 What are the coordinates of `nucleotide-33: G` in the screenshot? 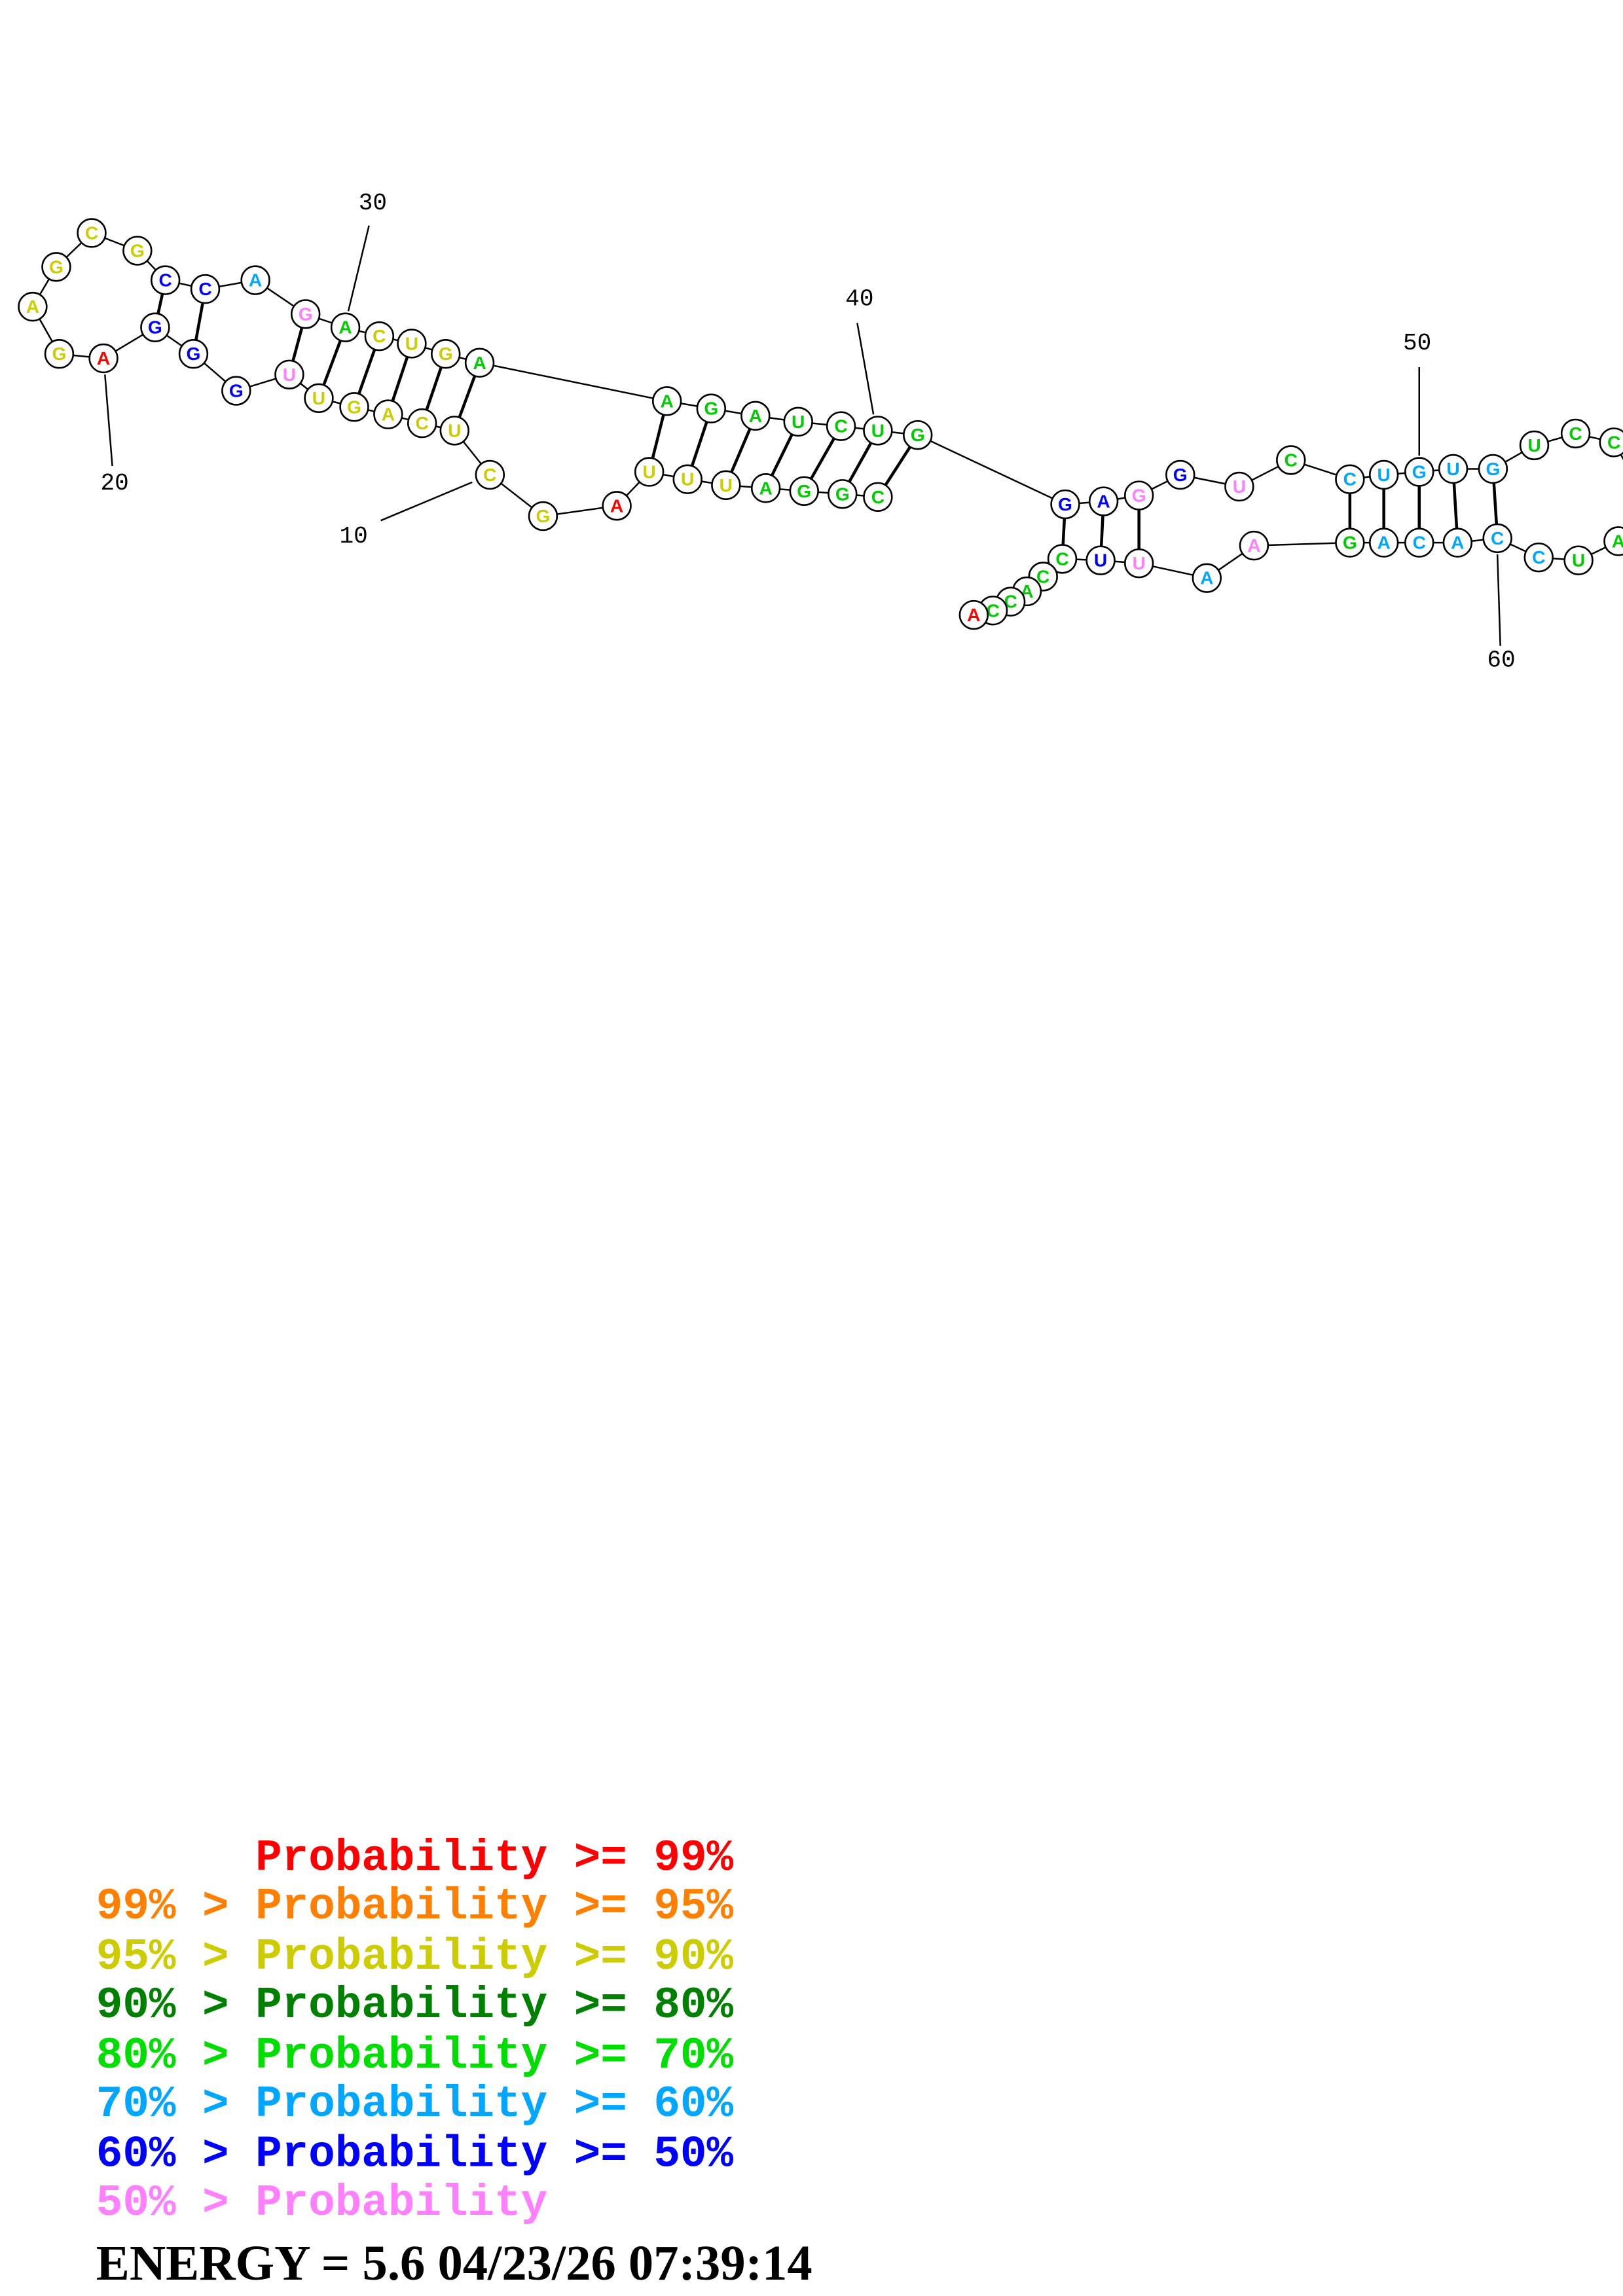 It's located at (446, 354).